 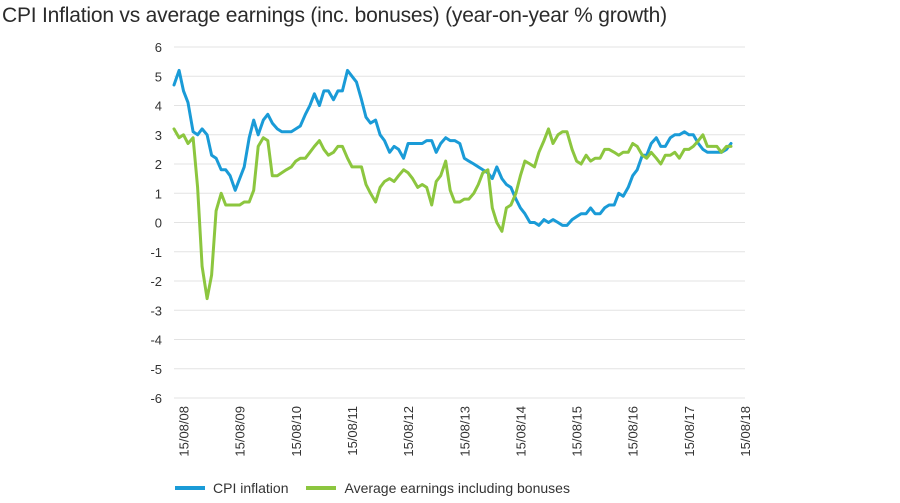 What do you see at coordinates (231, 488) in the screenshot?
I see `legend-item-cpi-inflation: CPI inflation` at bounding box center [231, 488].